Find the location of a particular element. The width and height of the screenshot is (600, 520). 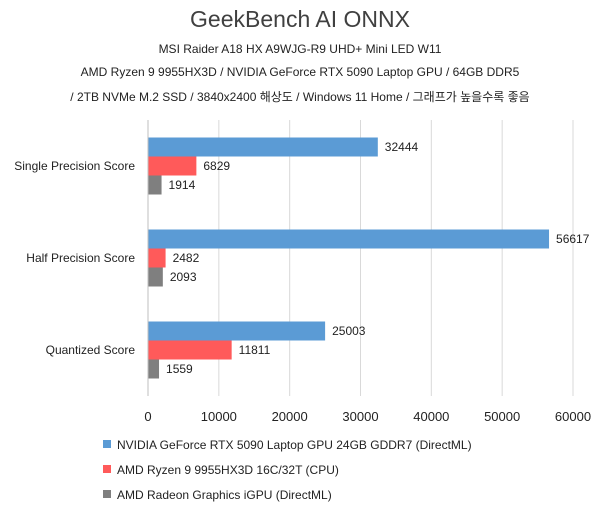

data-label: 1559 is located at coordinates (179, 369).